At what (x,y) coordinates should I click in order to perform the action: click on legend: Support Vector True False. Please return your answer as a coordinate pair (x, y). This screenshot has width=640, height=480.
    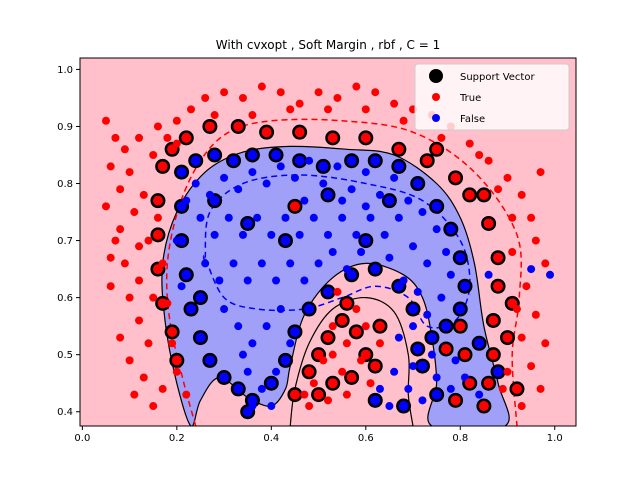
    Looking at the image, I should click on (492, 97).